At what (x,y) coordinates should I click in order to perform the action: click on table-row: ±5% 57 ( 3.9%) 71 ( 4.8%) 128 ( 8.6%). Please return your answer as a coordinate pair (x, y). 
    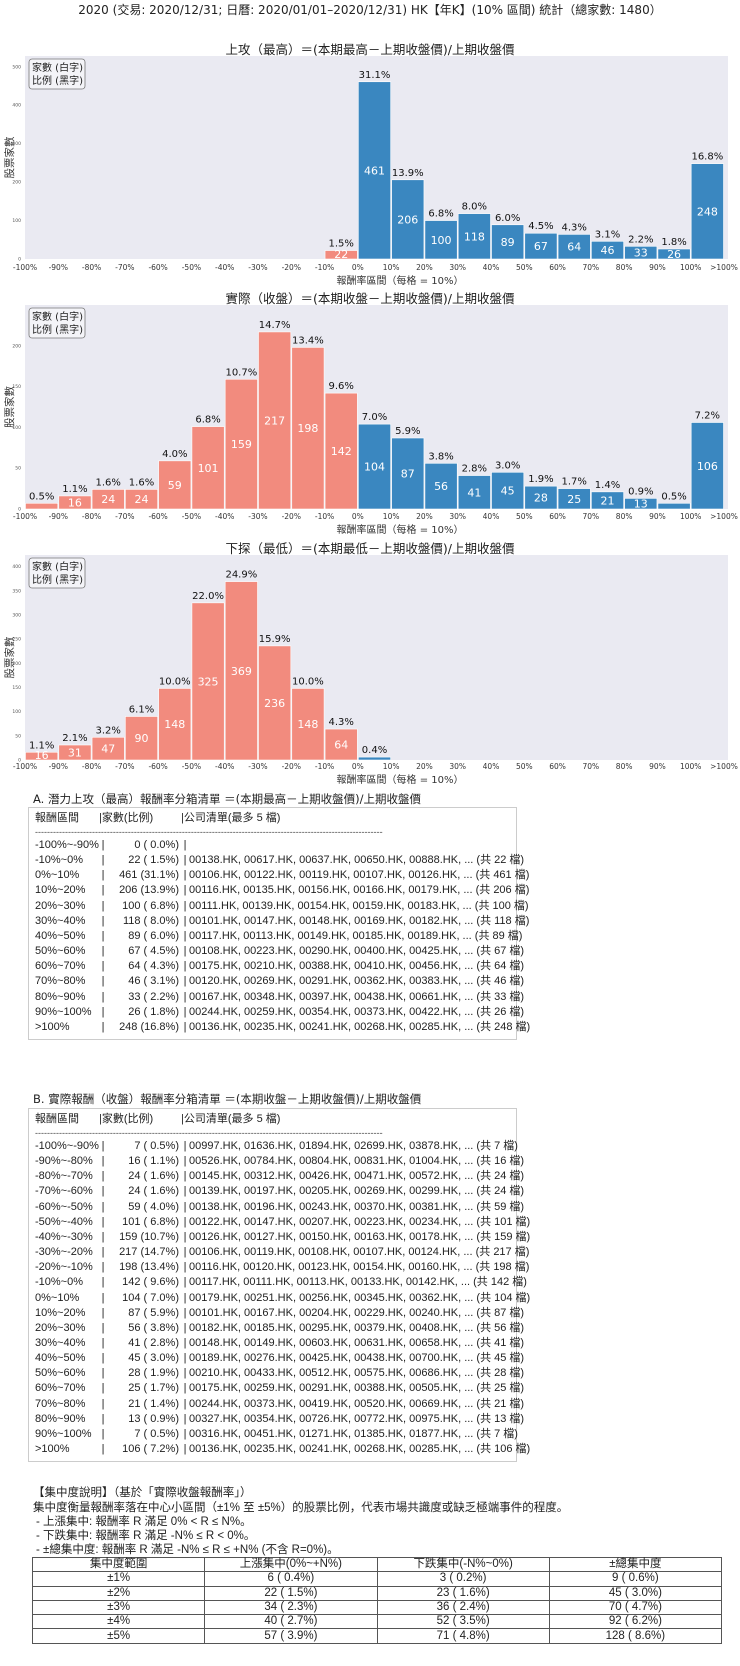
    Looking at the image, I should click on (377, 1636).